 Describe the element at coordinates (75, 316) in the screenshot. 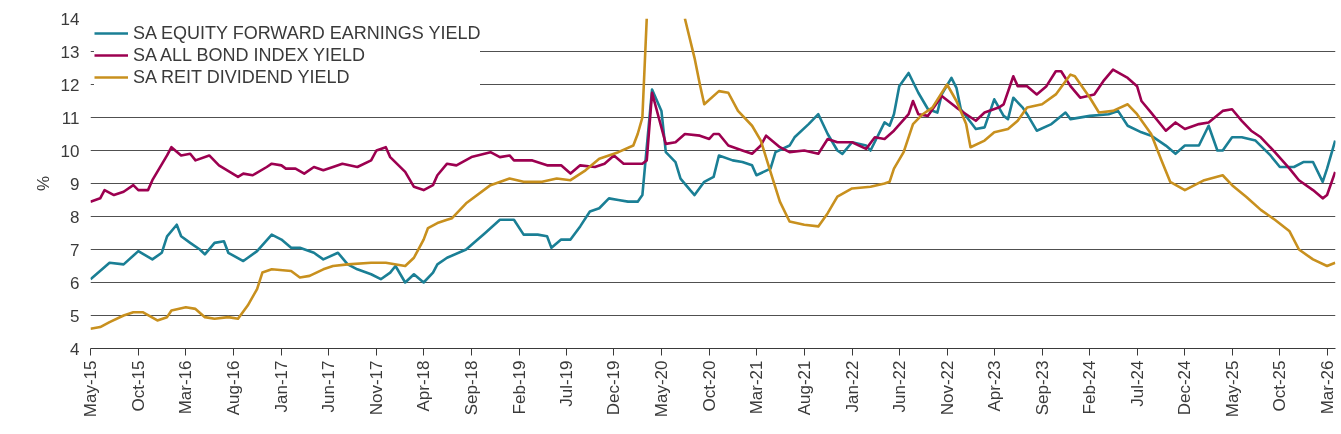

I see `y-tick-label: 5` at that location.